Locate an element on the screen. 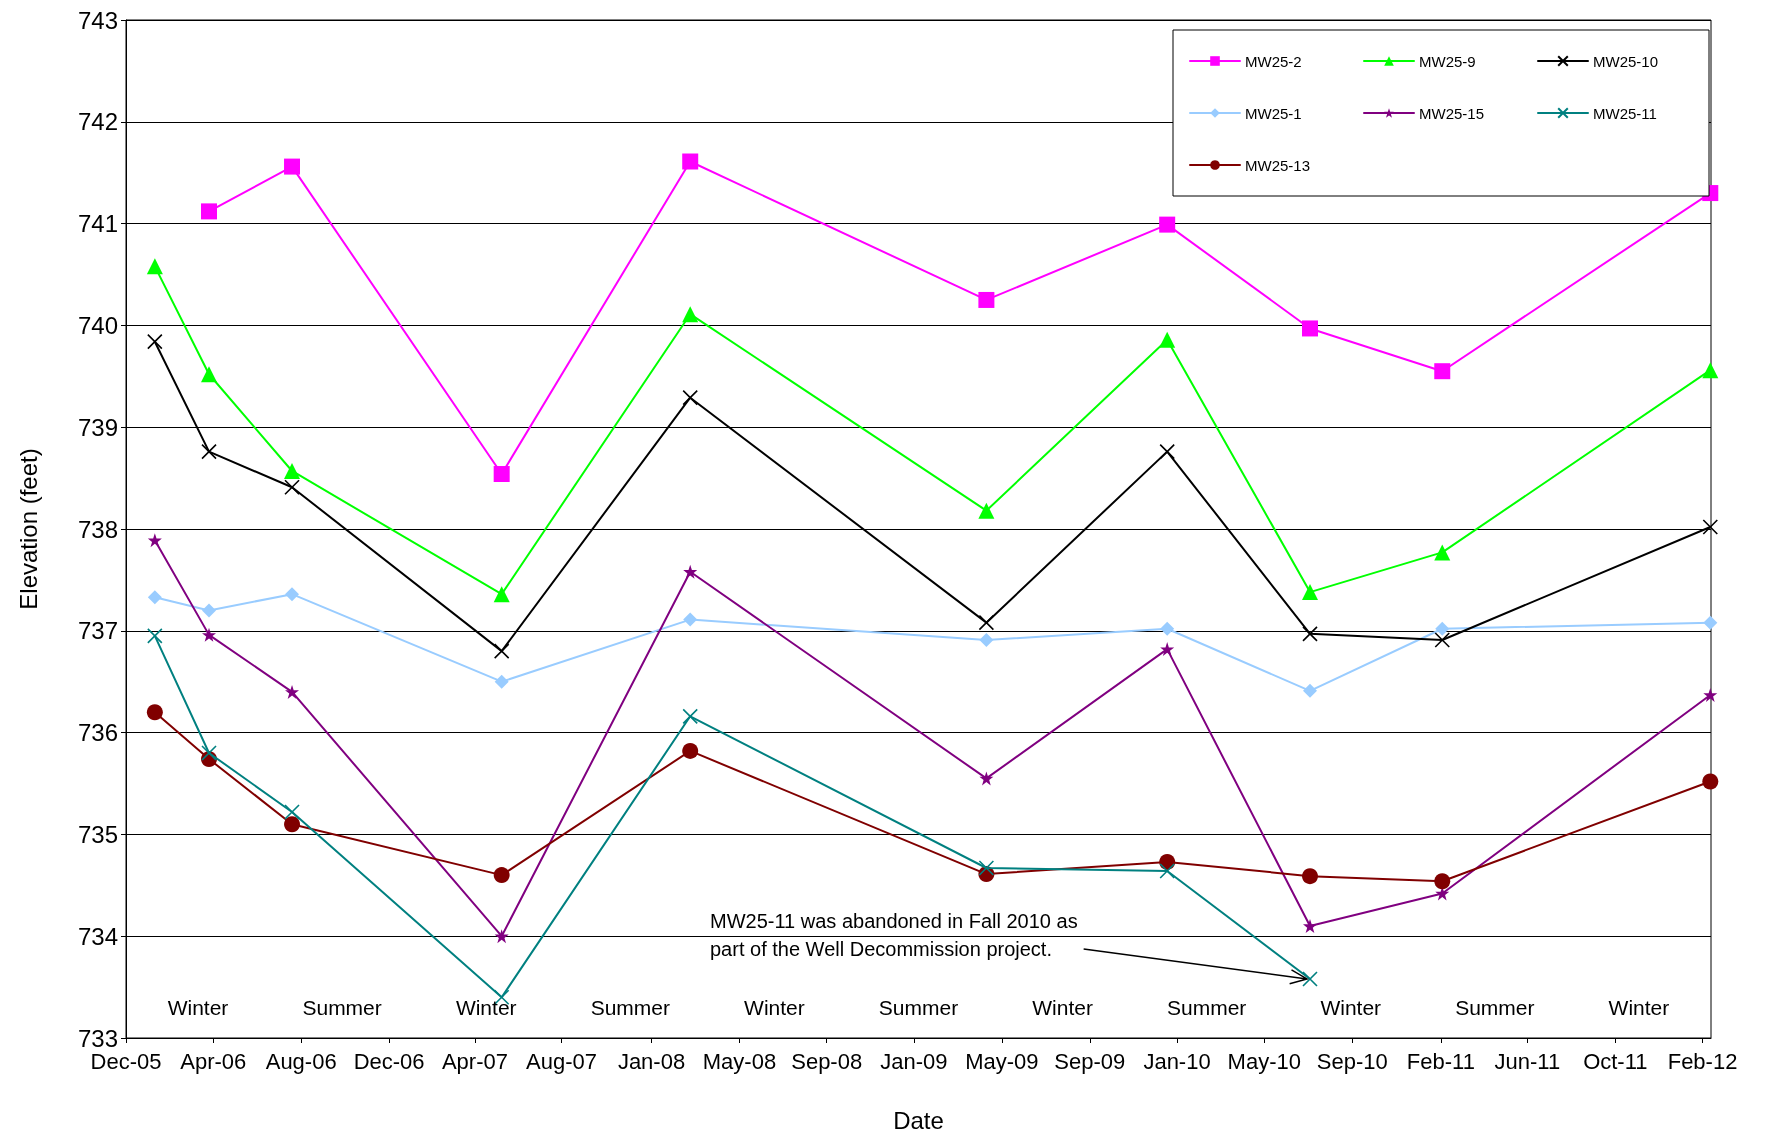 The image size is (1769, 1138). legend-label: MW25-1 is located at coordinates (1273, 113).